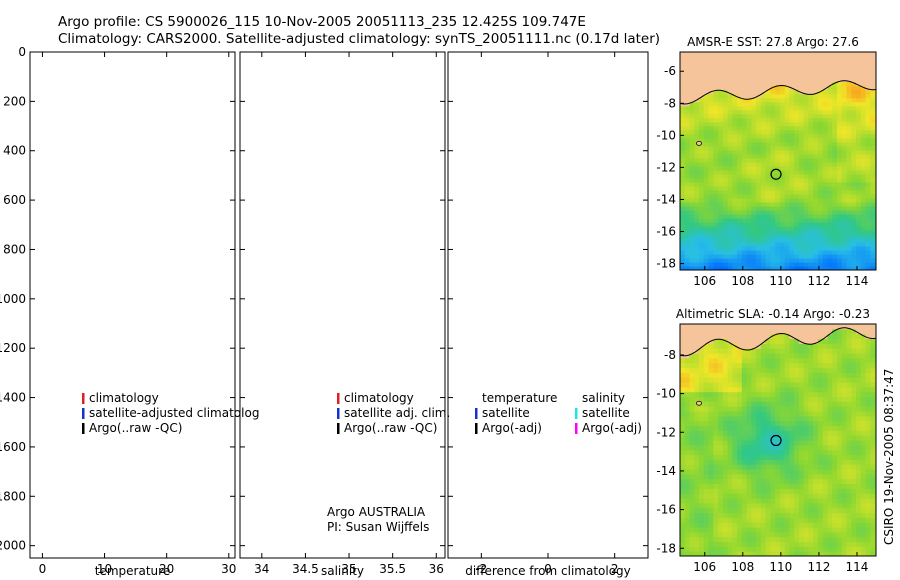 The width and height of the screenshot is (900, 580). What do you see at coordinates (666, 471) in the screenshot?
I see `sla-map-ytick-label: -14` at bounding box center [666, 471].